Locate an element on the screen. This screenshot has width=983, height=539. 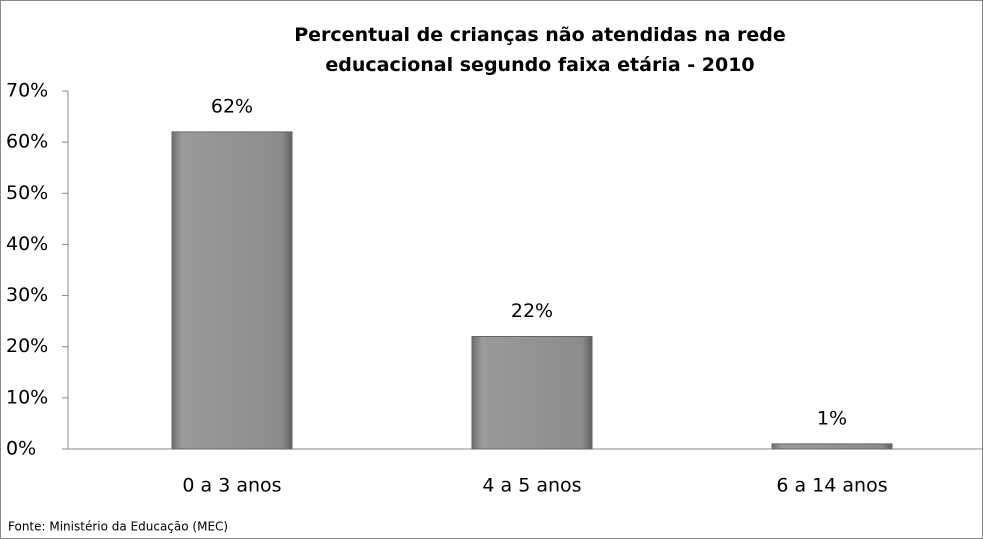
value-label: 1% is located at coordinates (832, 418).